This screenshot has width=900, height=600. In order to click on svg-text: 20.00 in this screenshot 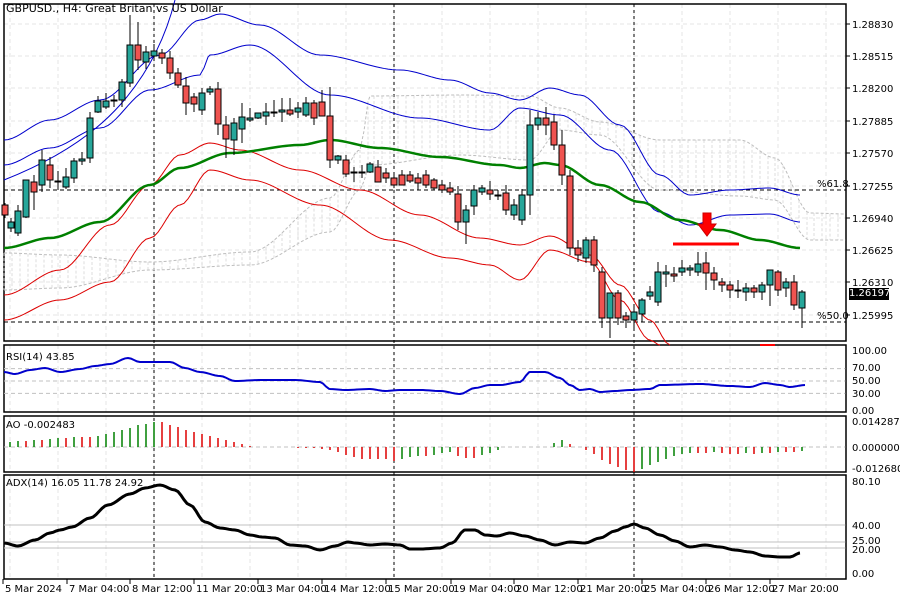, I will do `click(866, 550)`.